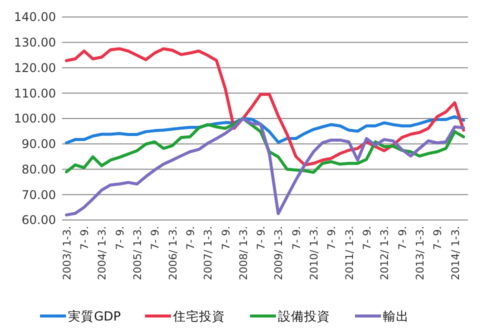 The height and width of the screenshot is (330, 480). What do you see at coordinates (350, 253) in the screenshot?
I see `x-tick-label: 2011/ 1-3.` at bounding box center [350, 253].